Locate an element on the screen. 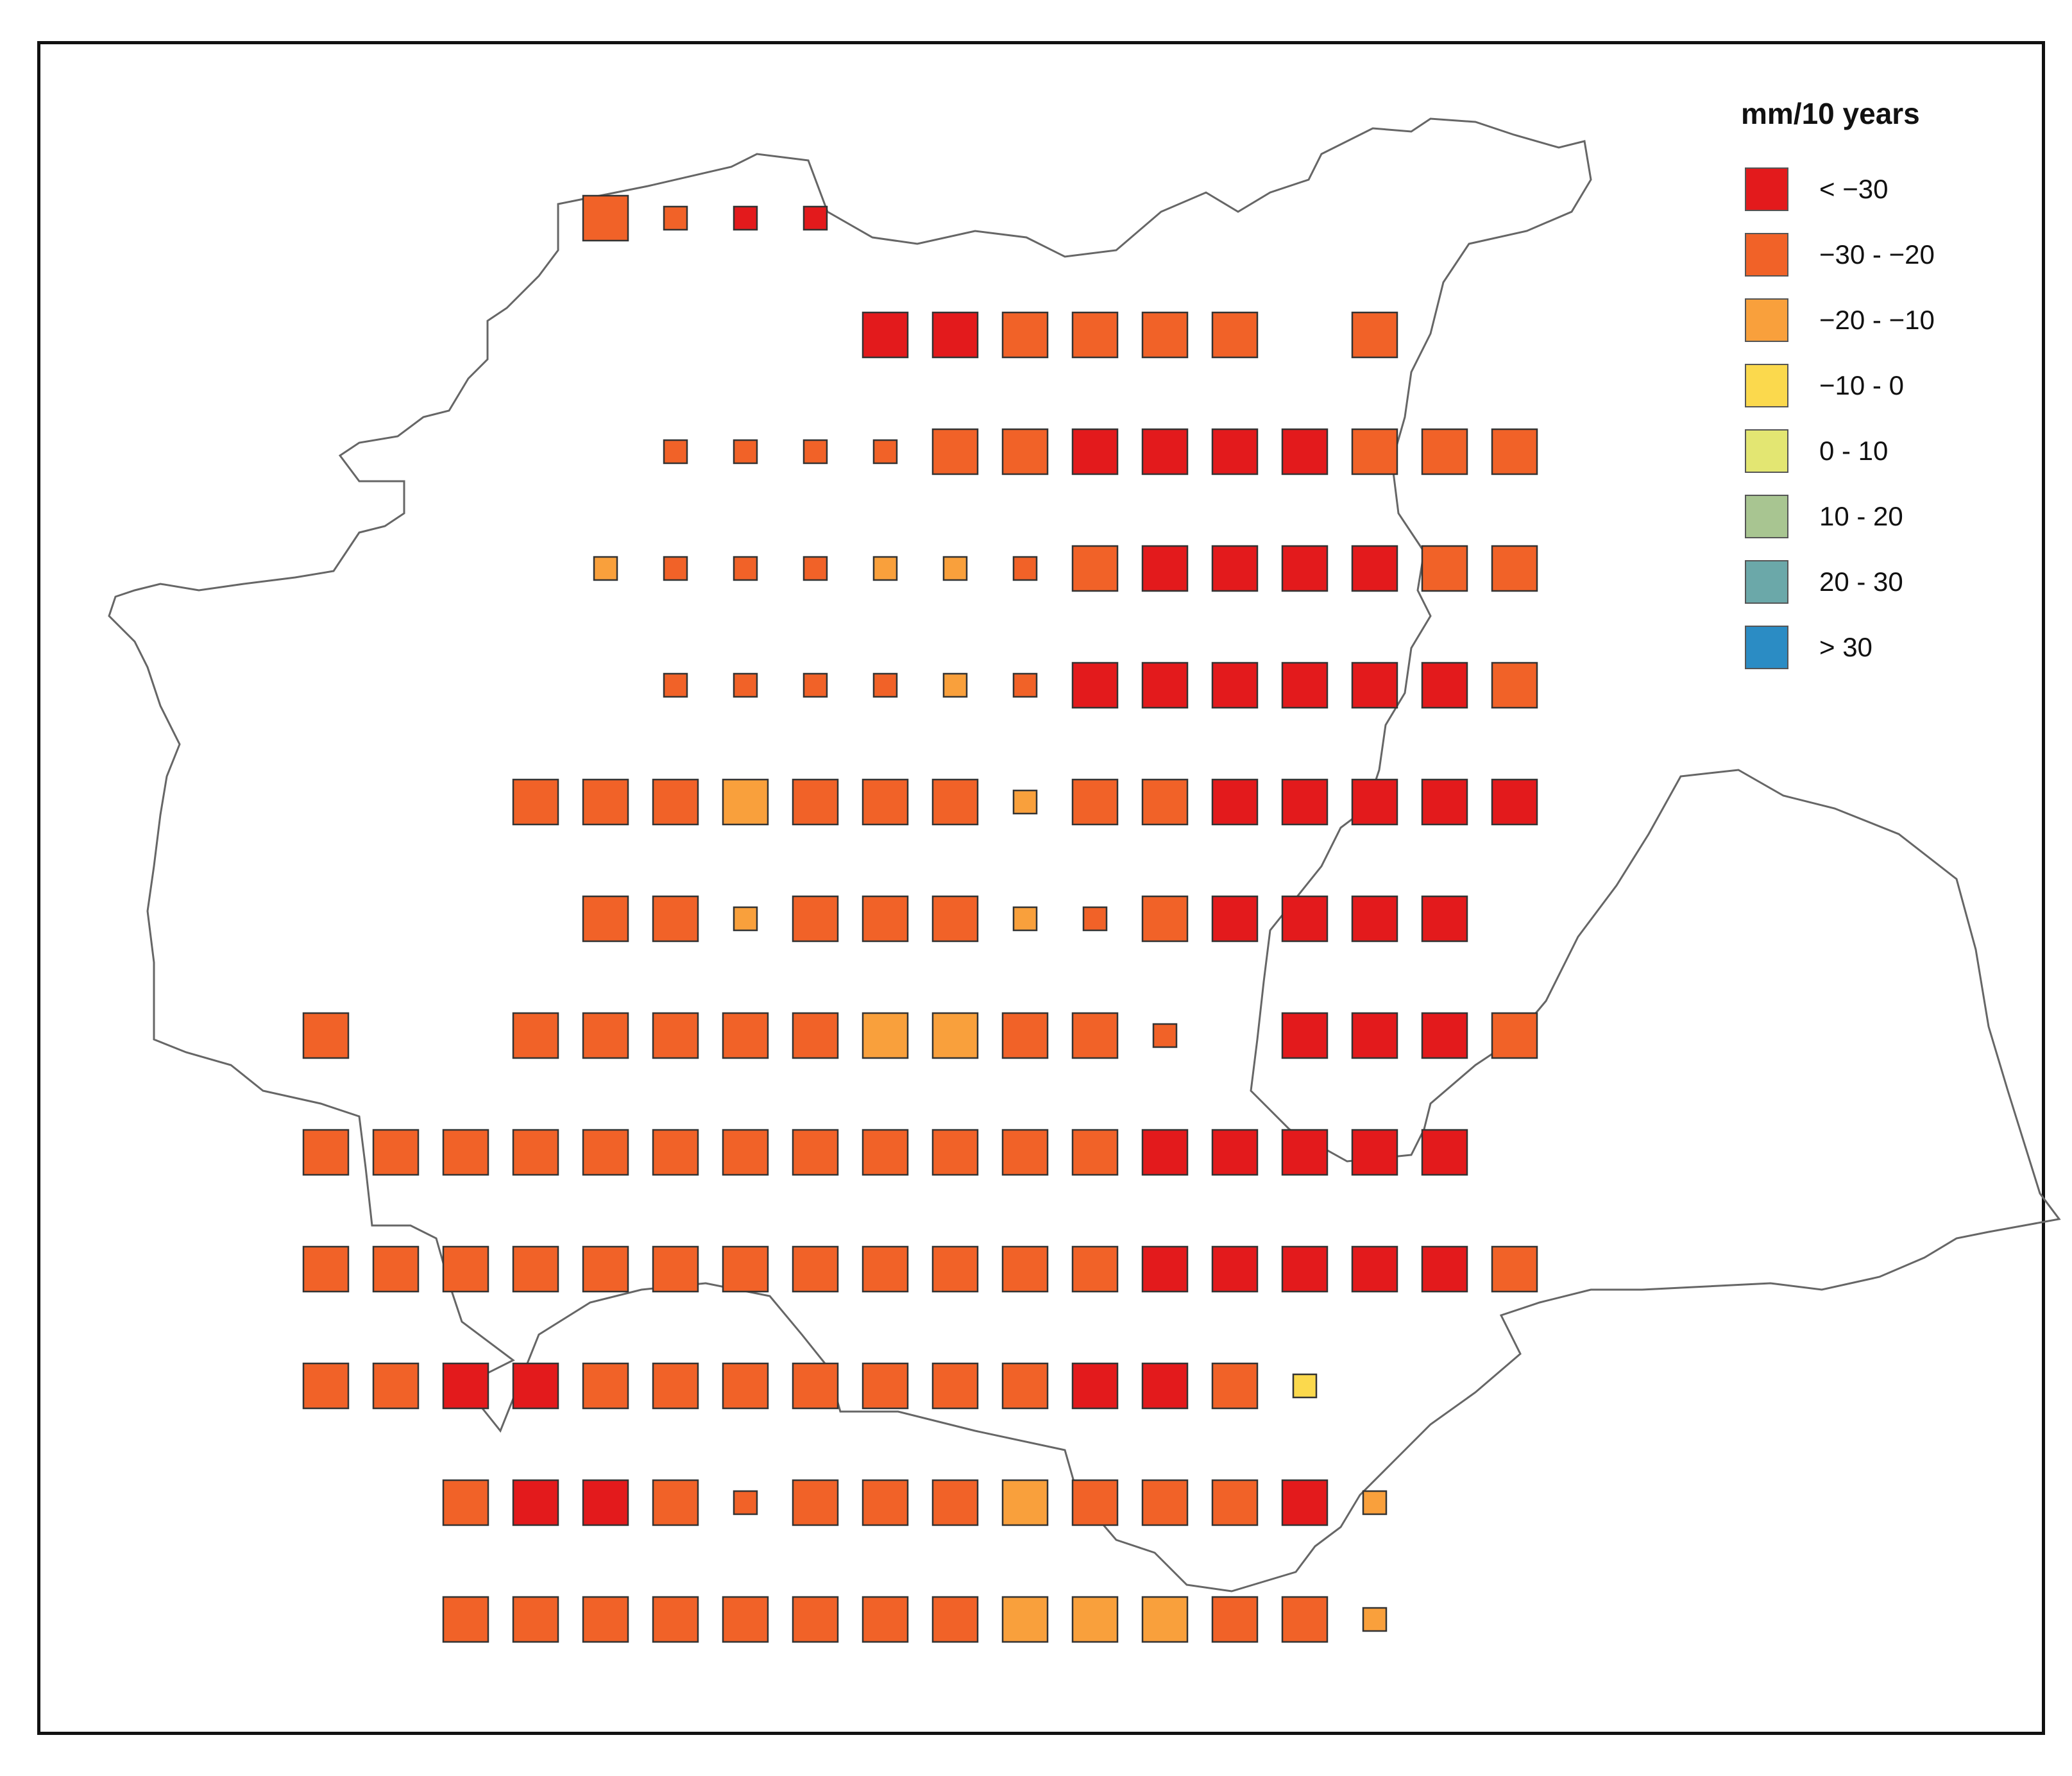 The image size is (2072, 1776). legend-item: 20 - 30 is located at coordinates (1840, 582).